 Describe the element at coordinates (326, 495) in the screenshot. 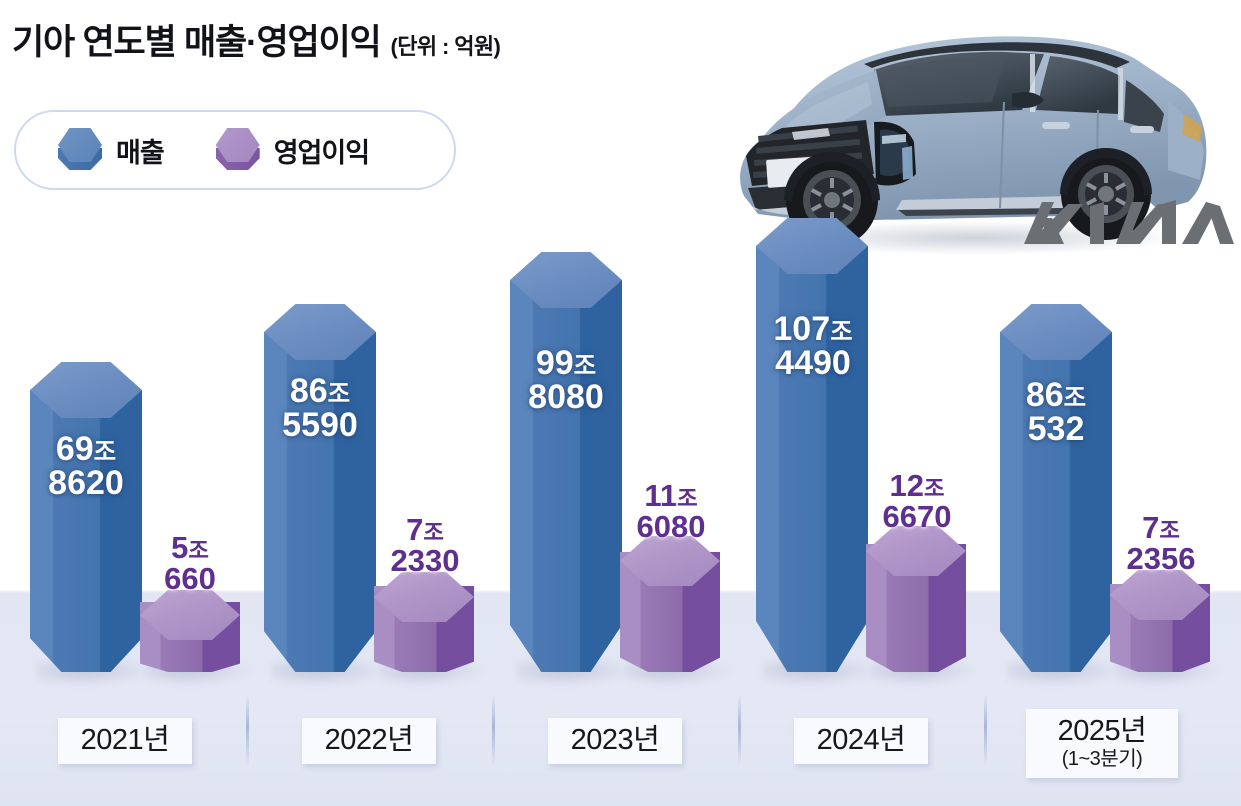

I see `revenue-bar-2022` at that location.